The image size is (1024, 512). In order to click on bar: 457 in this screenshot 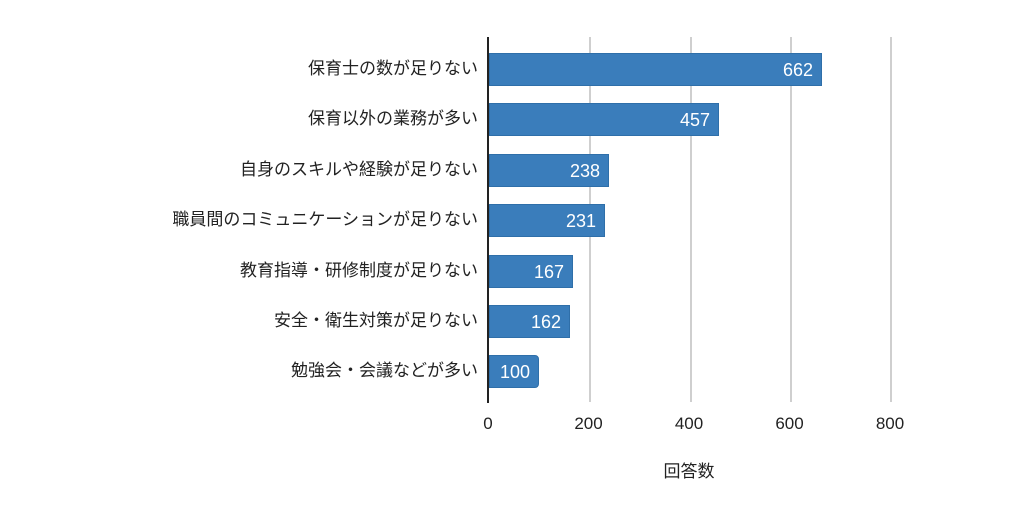, I will do `click(604, 120)`.